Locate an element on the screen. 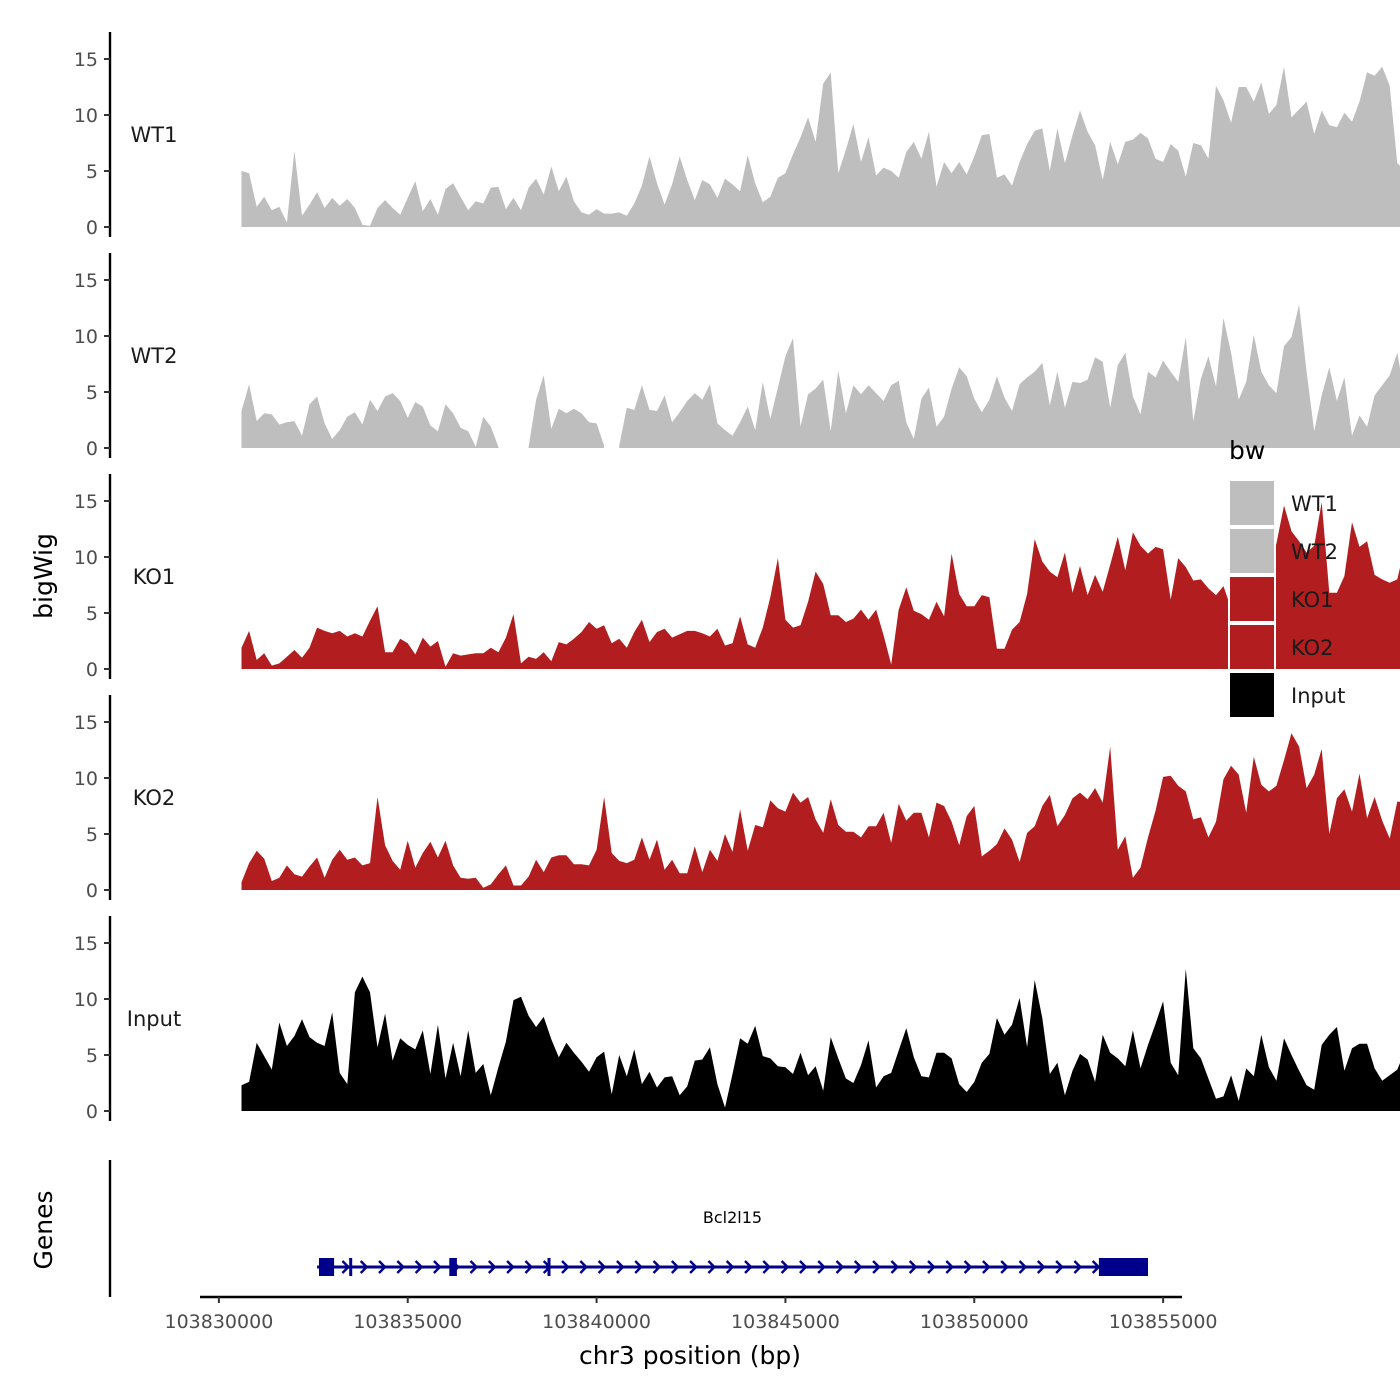 This screenshot has width=1400, height=1400. area-input-segment is located at coordinates (820, 1039).